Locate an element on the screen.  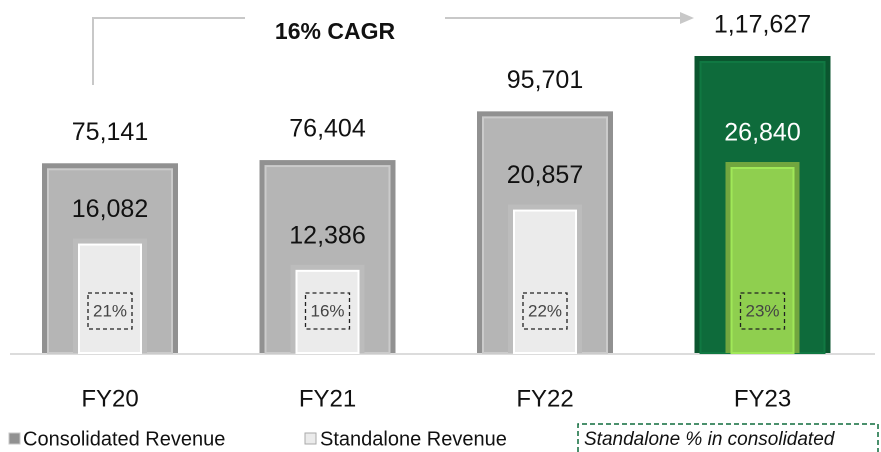
value-label: 16,082 is located at coordinates (110, 209).